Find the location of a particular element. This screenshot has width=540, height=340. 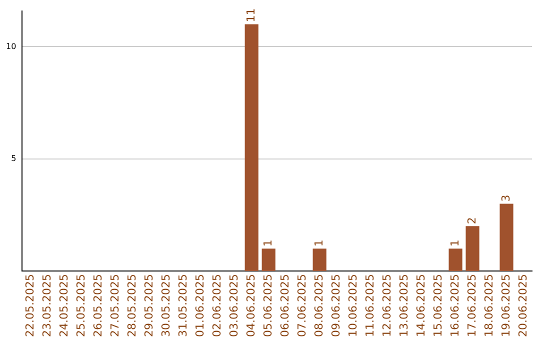

x-tick-label: 11.06.2025 is located at coordinates (369, 306).